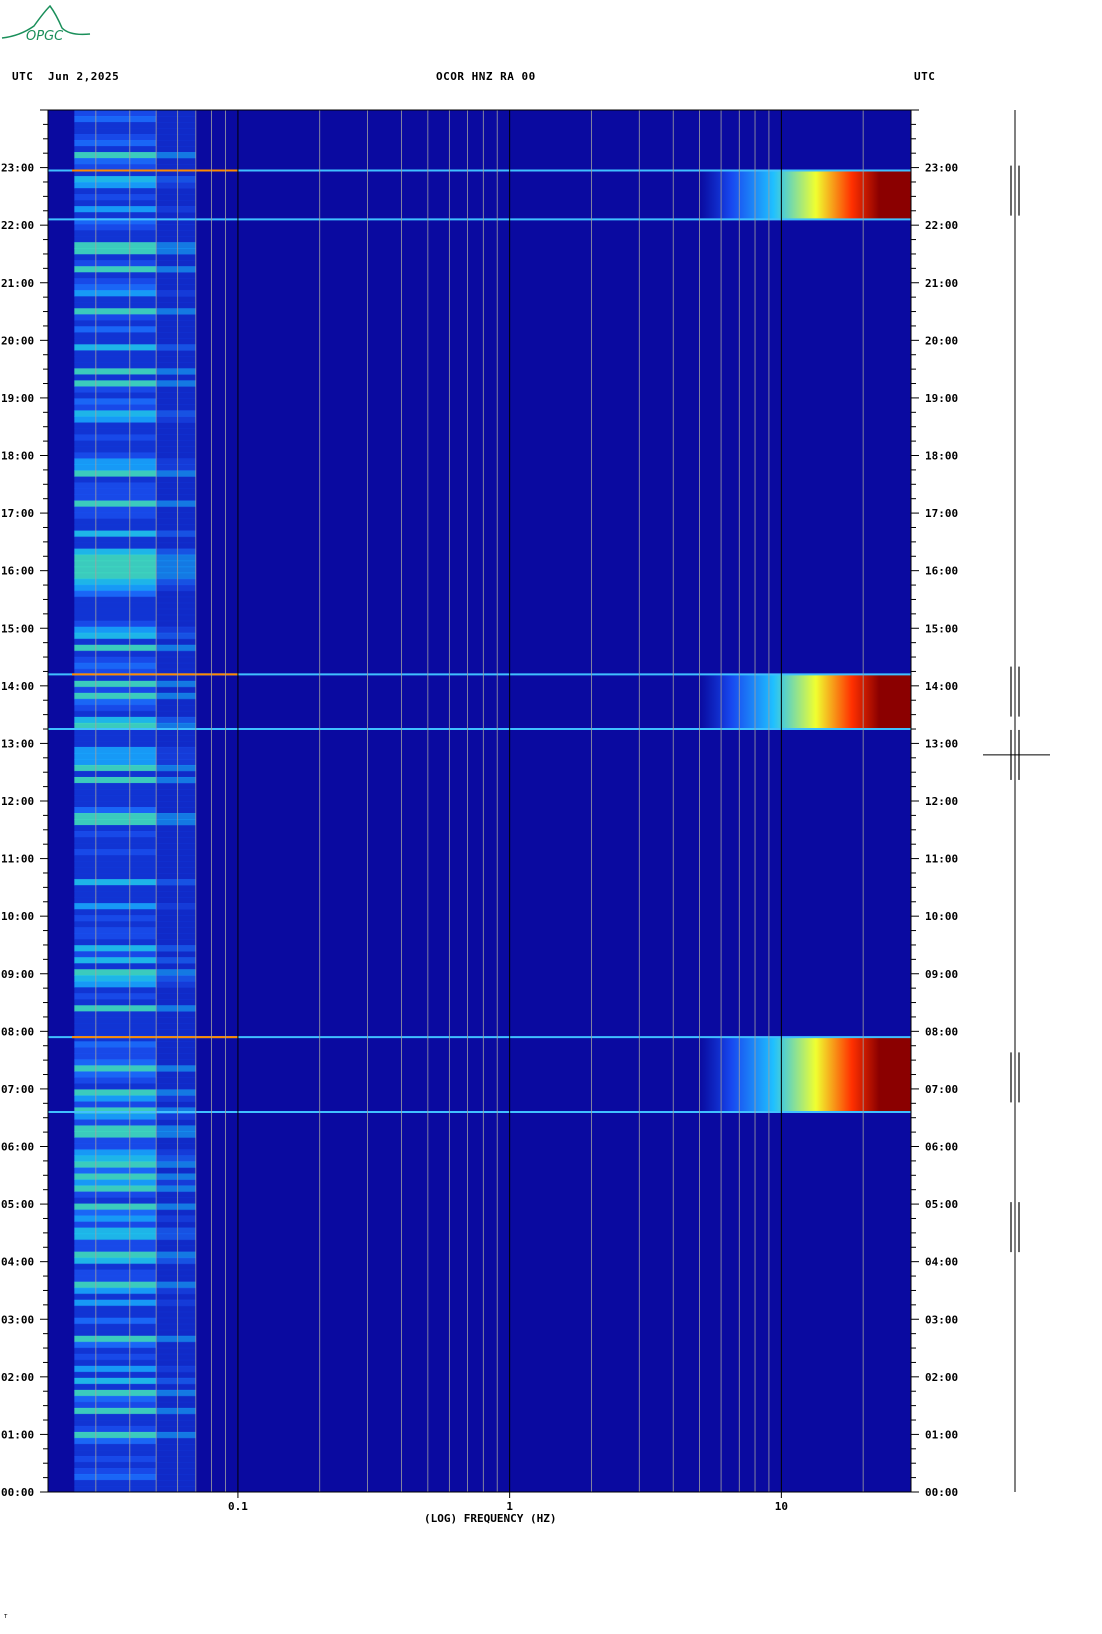 The width and height of the screenshot is (1102, 1634). Describe the element at coordinates (17, 168) in the screenshot. I see `time-tick-label-left: 23:00` at that location.